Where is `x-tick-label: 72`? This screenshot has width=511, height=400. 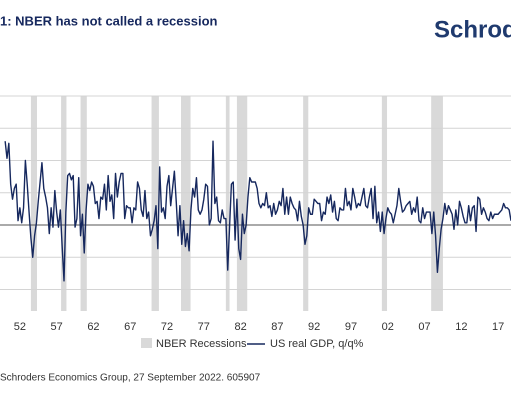 x-tick-label: 72 is located at coordinates (167, 327).